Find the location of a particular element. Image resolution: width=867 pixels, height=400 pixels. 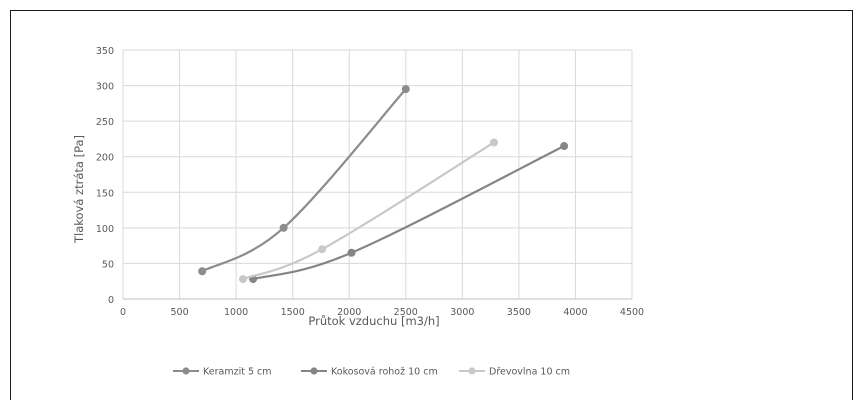

x-tick-label: 1000 is located at coordinates (236, 312).